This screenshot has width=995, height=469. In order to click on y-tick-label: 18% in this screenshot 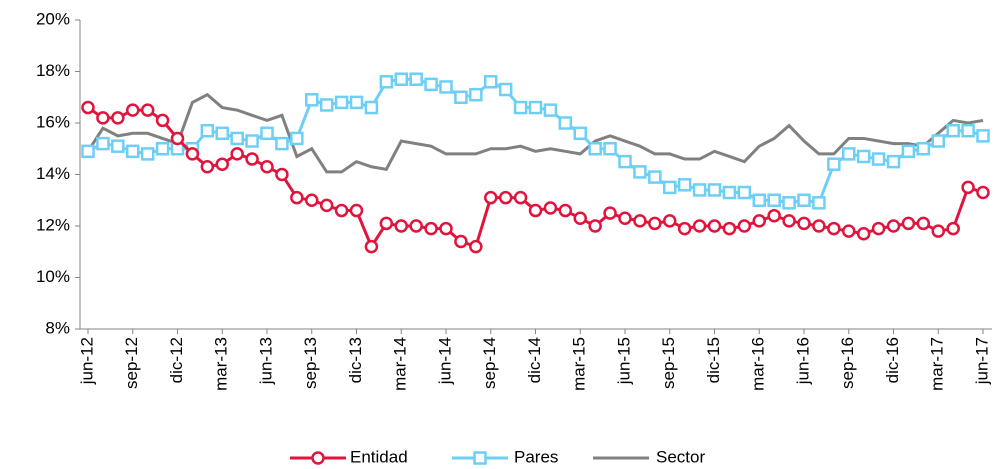, I will do `click(53, 70)`.